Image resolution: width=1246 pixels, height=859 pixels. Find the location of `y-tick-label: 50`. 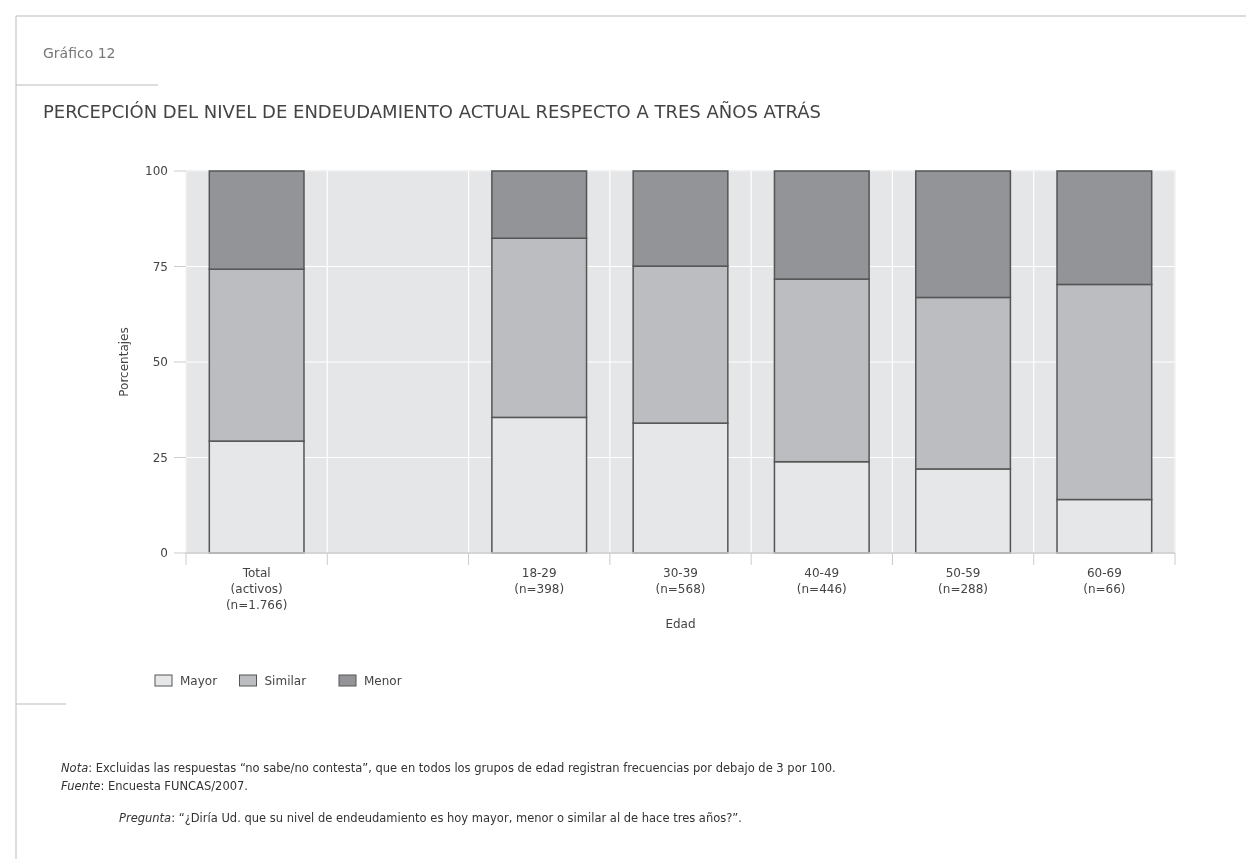

y-tick-label: 50 is located at coordinates (160, 362).